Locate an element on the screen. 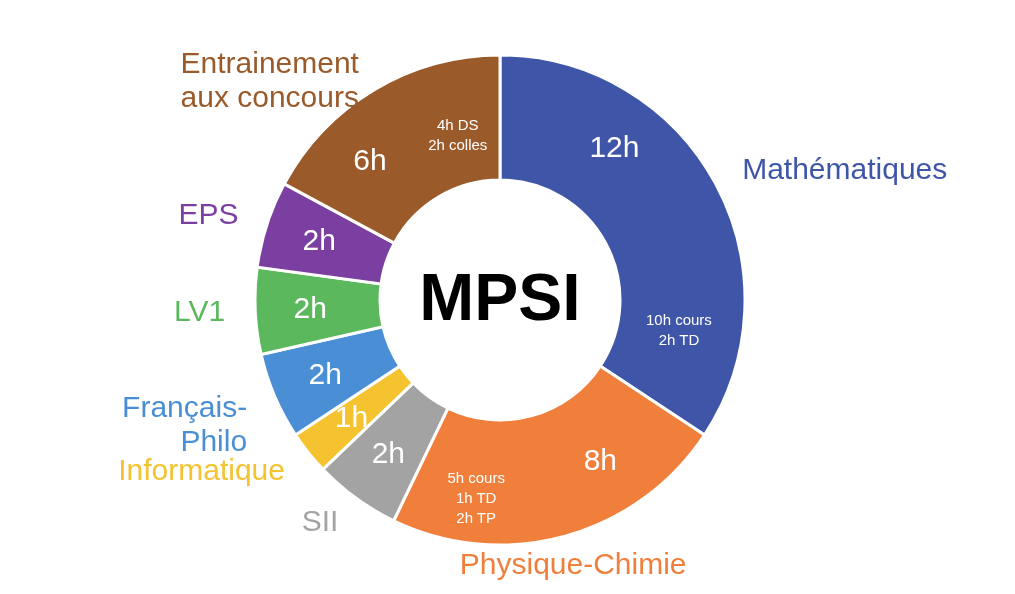 Image resolution: width=1015 pixels, height=594 pixels. slice-label: SII is located at coordinates (320, 521).